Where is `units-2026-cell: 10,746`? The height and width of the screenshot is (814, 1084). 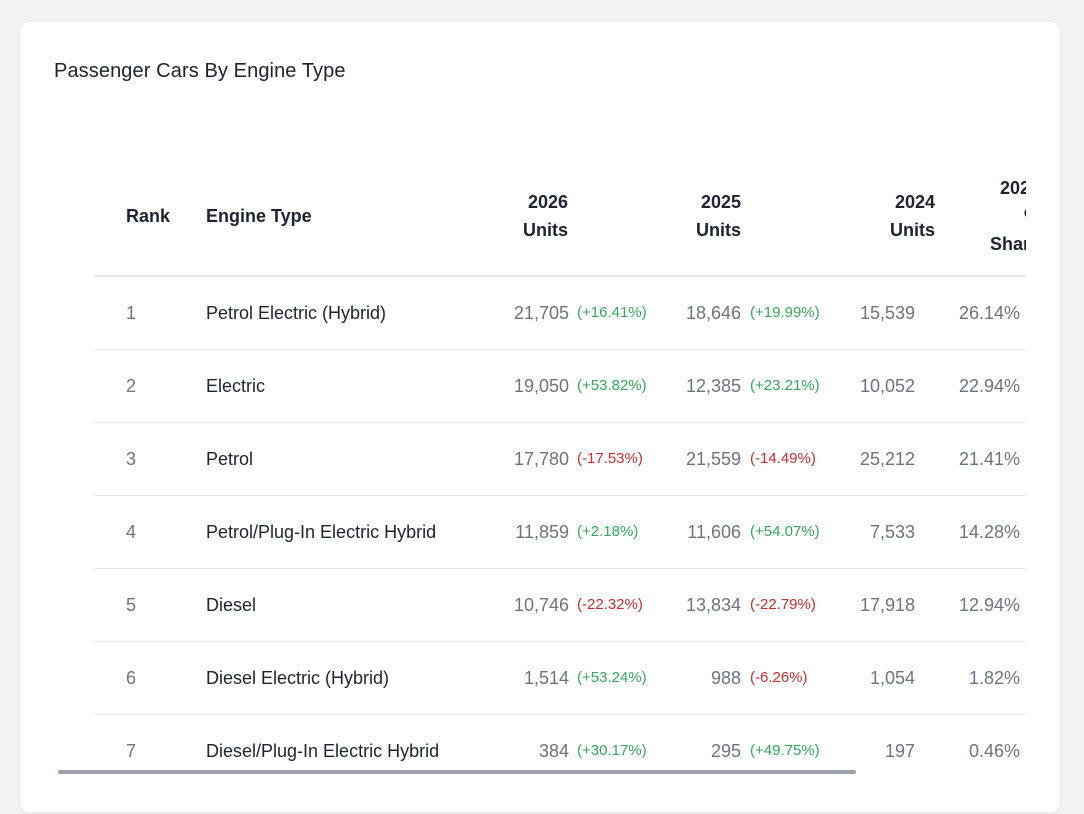
units-2026-cell: 10,746 is located at coordinates (541, 605).